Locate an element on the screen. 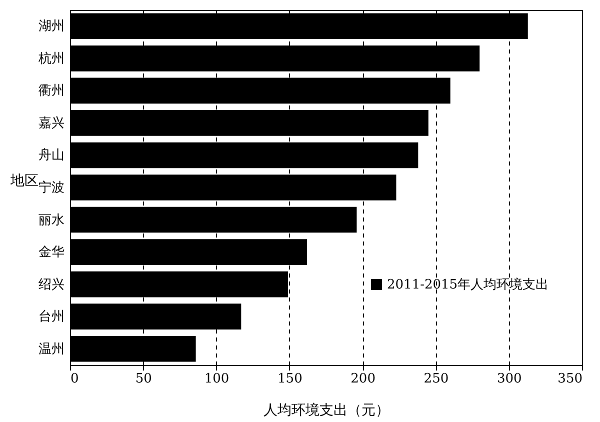  y-tick-label: 丽水 is located at coordinates (51, 220).